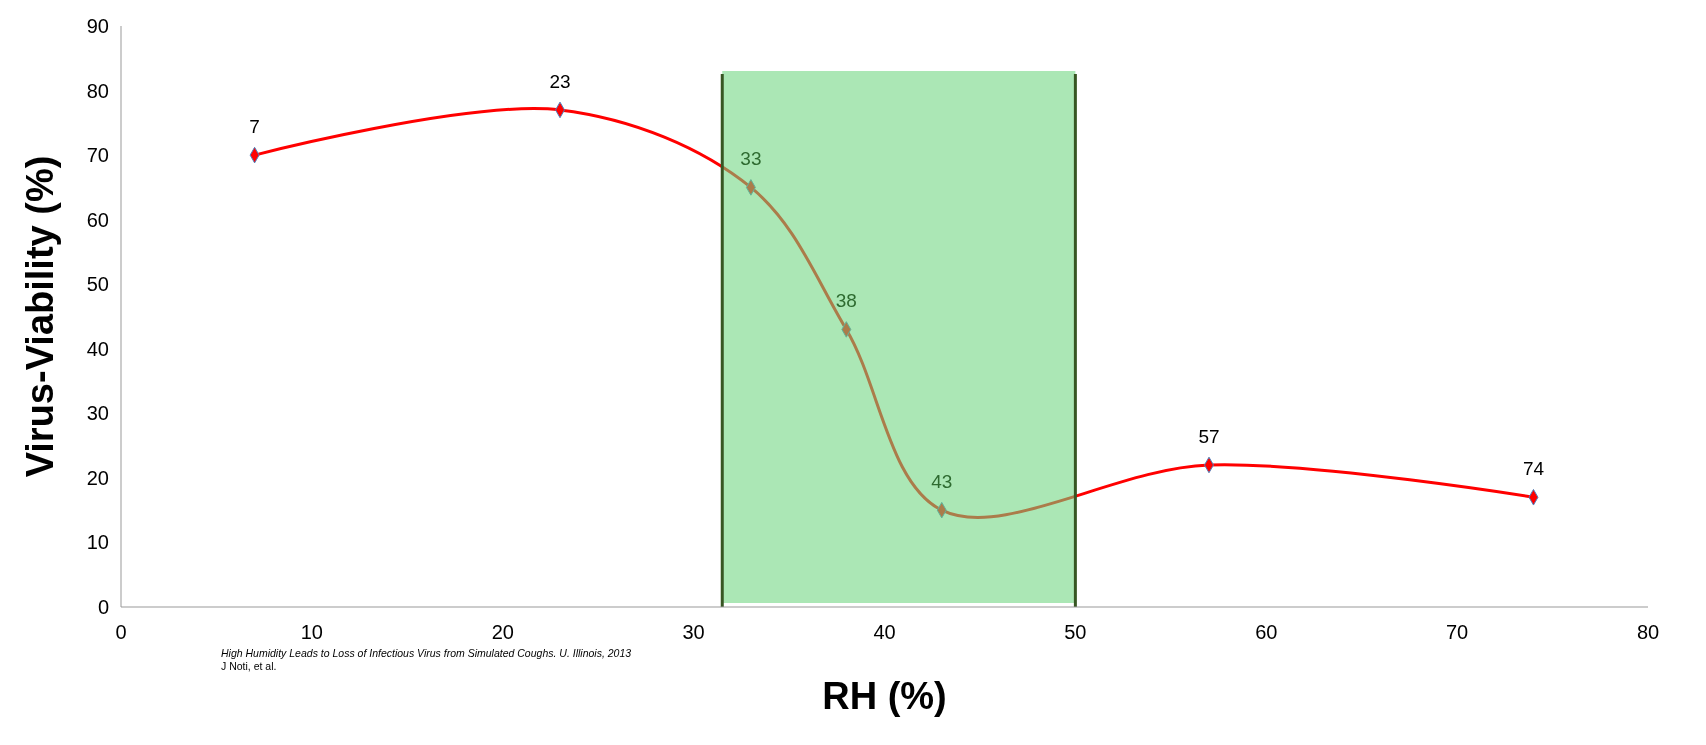 This screenshot has height=745, width=1706. What do you see at coordinates (97, 219) in the screenshot?
I see `y-tick-label: 60` at bounding box center [97, 219].